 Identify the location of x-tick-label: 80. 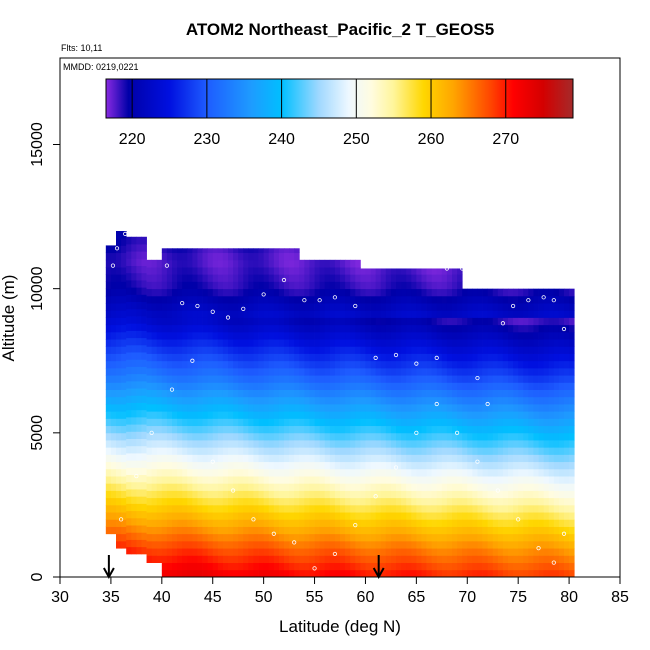
(569, 597).